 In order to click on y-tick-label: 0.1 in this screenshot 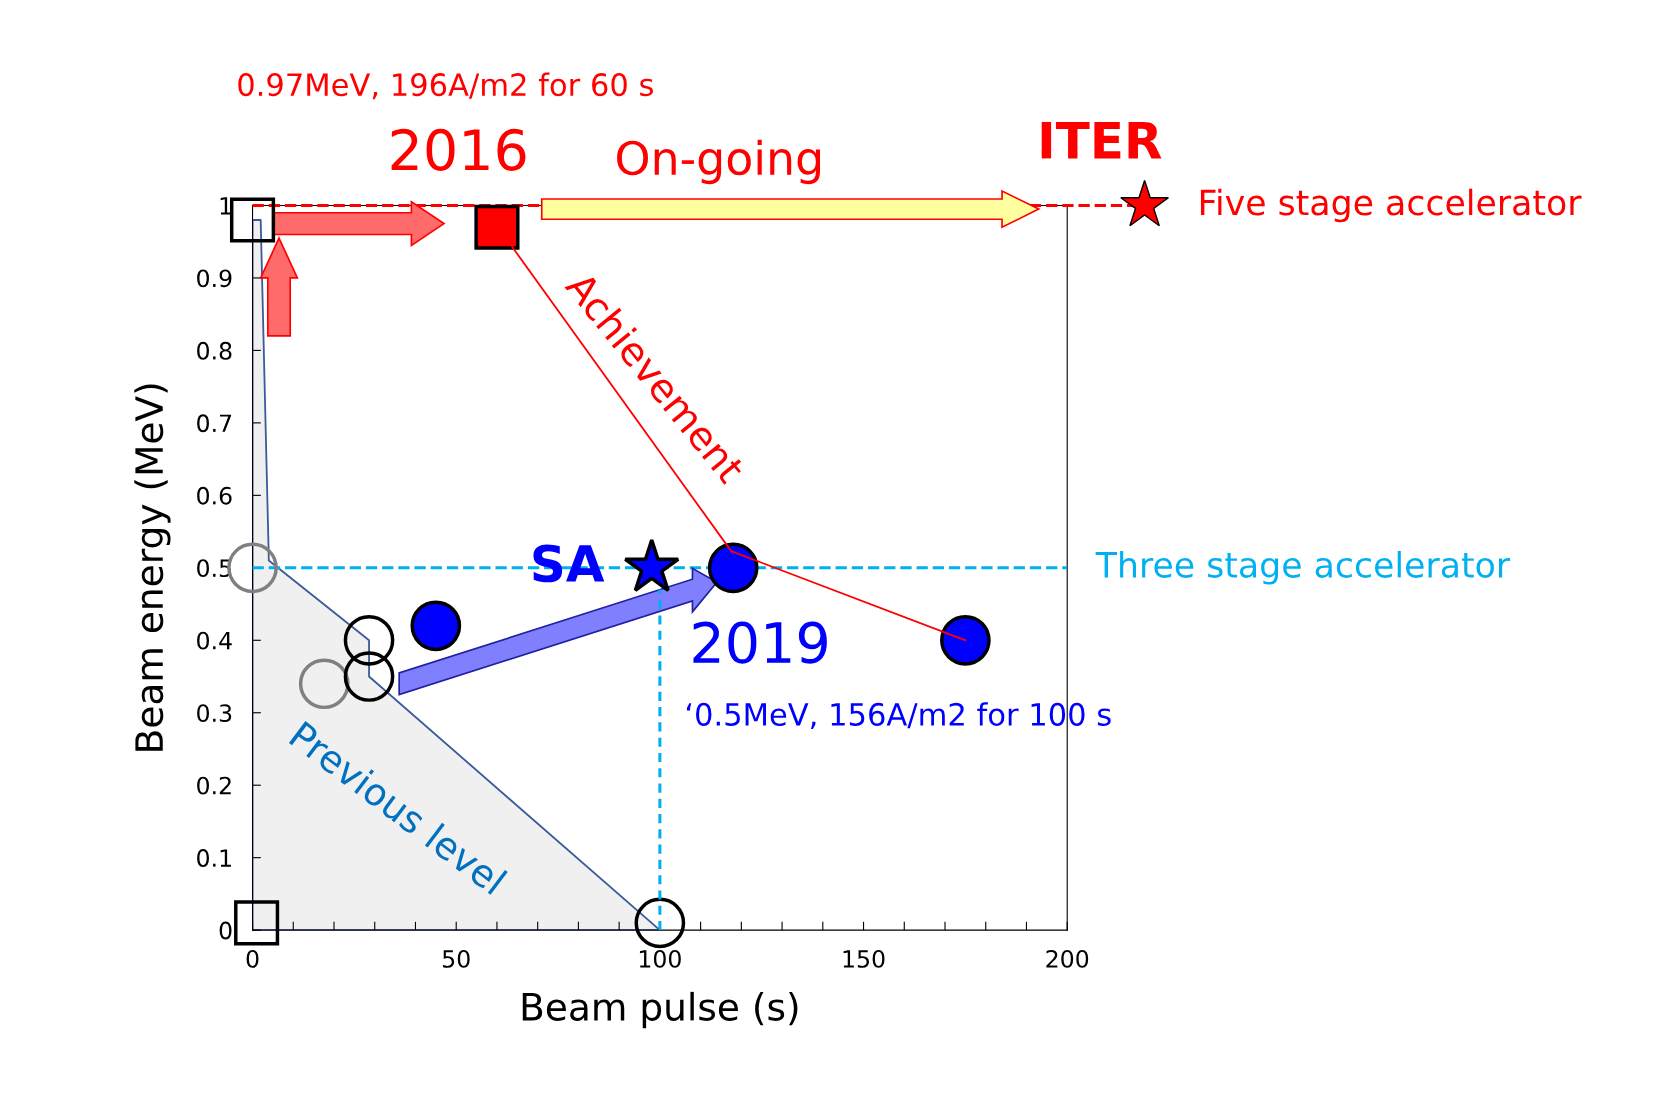, I will do `click(214, 858)`.